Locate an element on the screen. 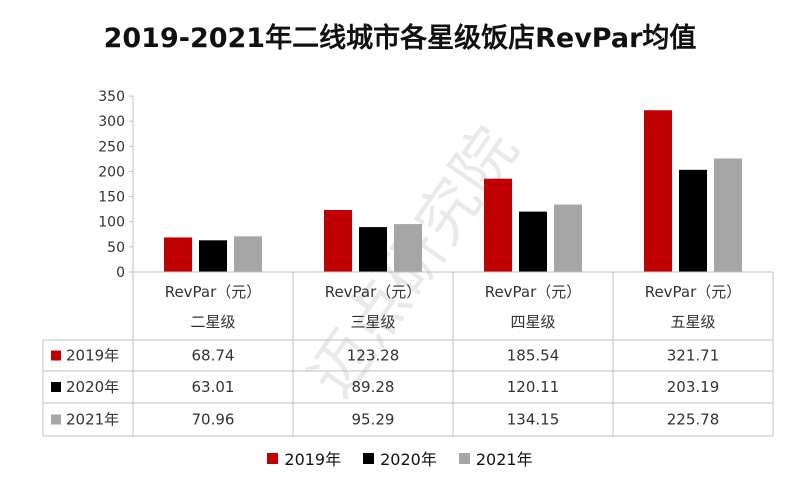 The width and height of the screenshot is (800, 484). y-tick-label: 100 is located at coordinates (111, 223).